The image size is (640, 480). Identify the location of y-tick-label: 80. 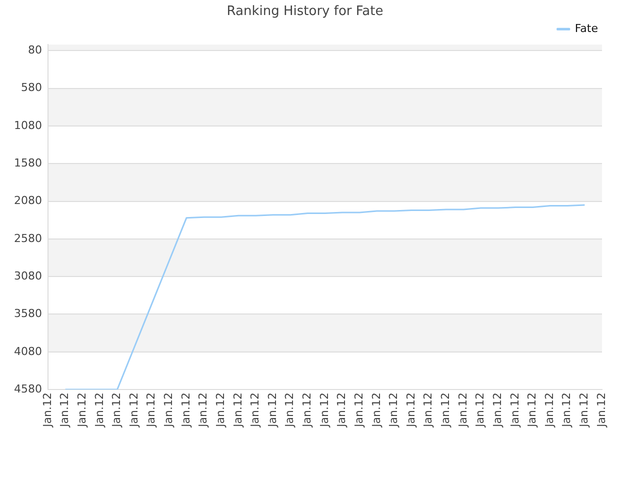
(35, 49).